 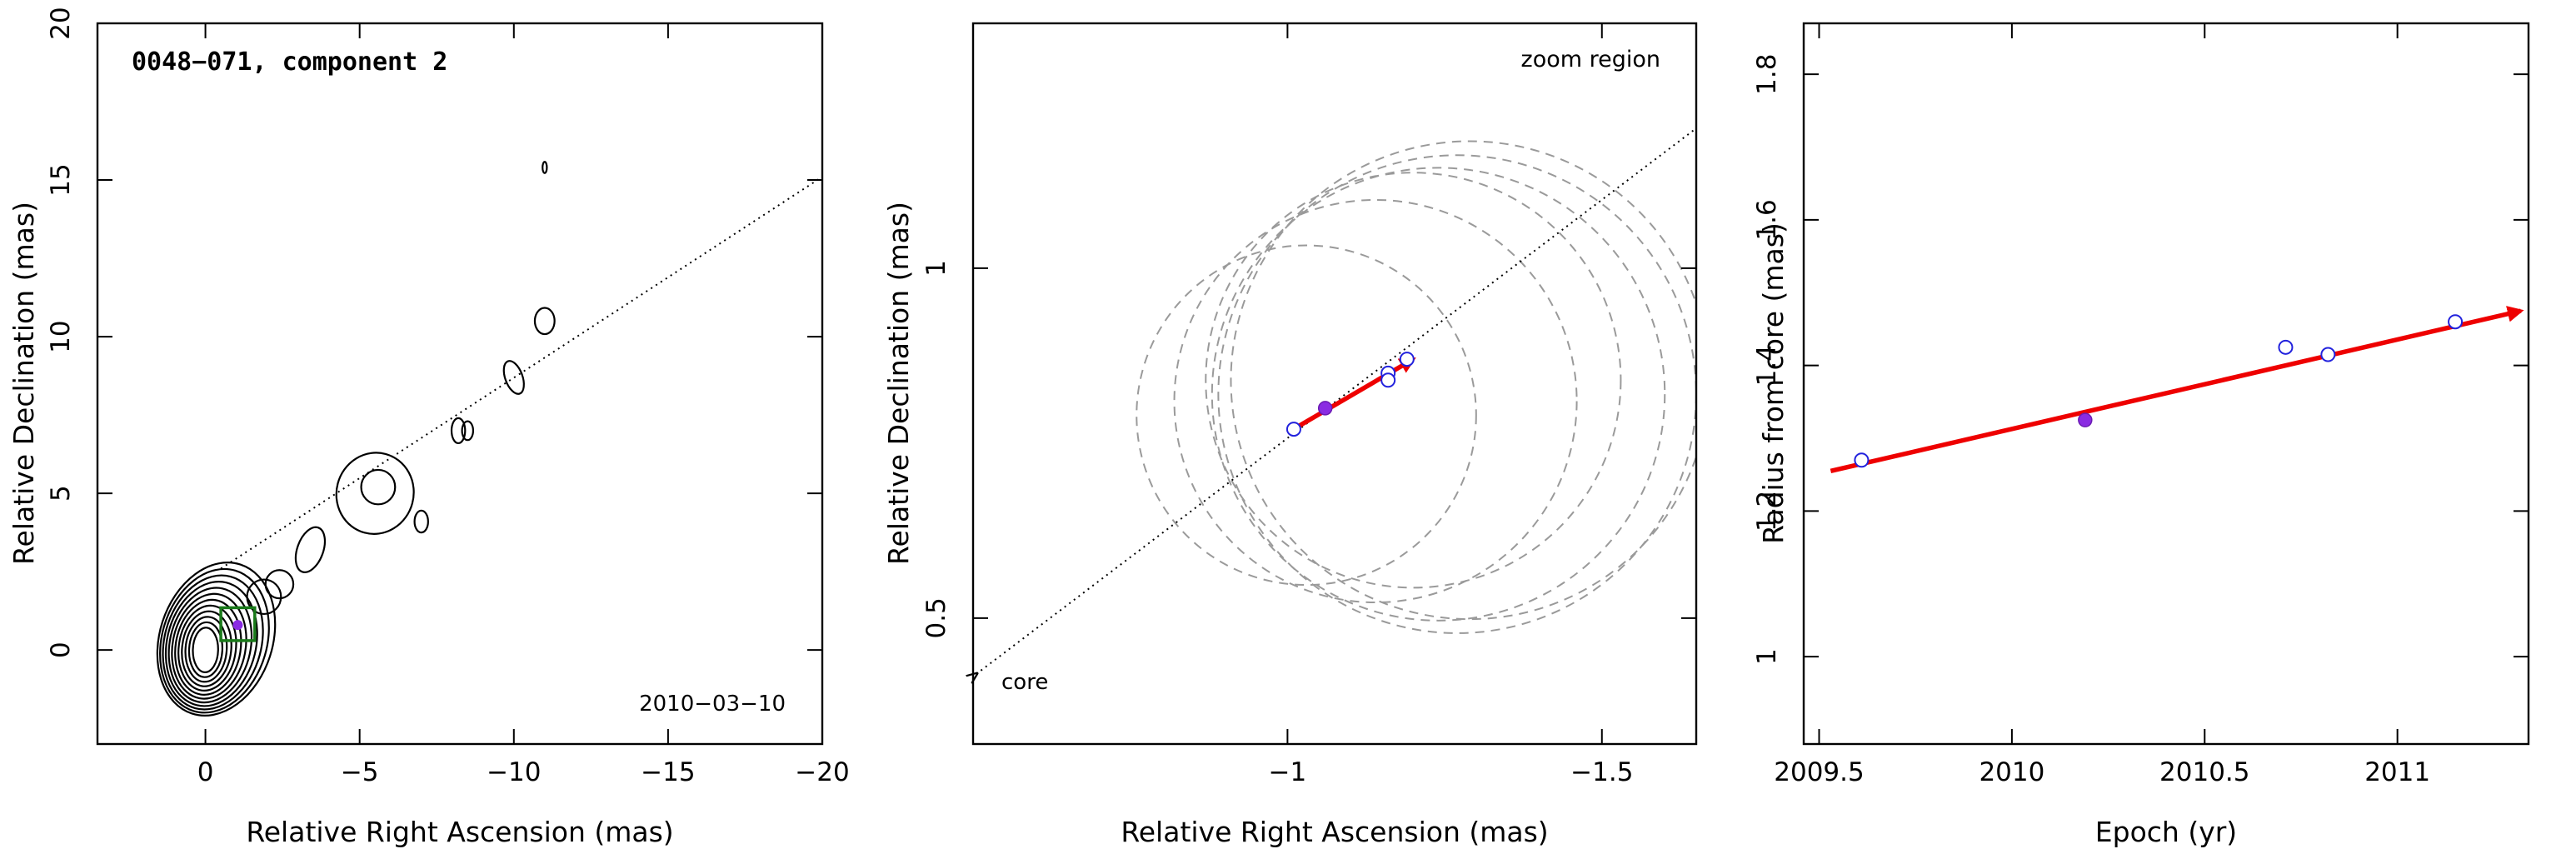 What do you see at coordinates (23, 383) in the screenshot?
I see `y-axis-label-1: Relative Declination (mas)` at bounding box center [23, 383].